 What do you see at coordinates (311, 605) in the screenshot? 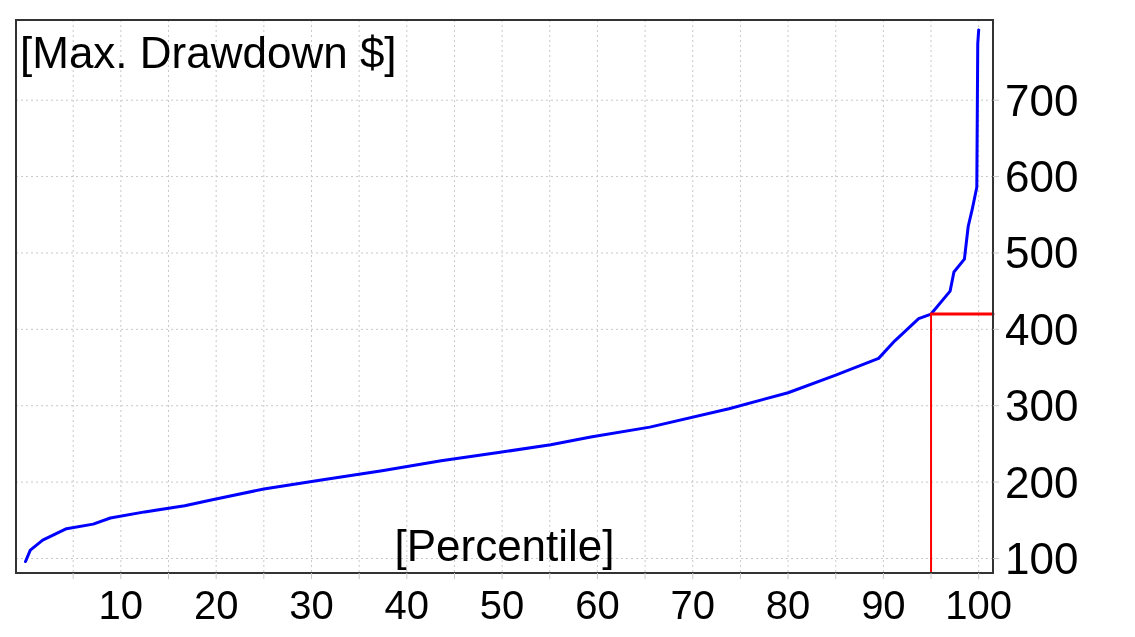
I see `x-tick-label: 30` at bounding box center [311, 605].